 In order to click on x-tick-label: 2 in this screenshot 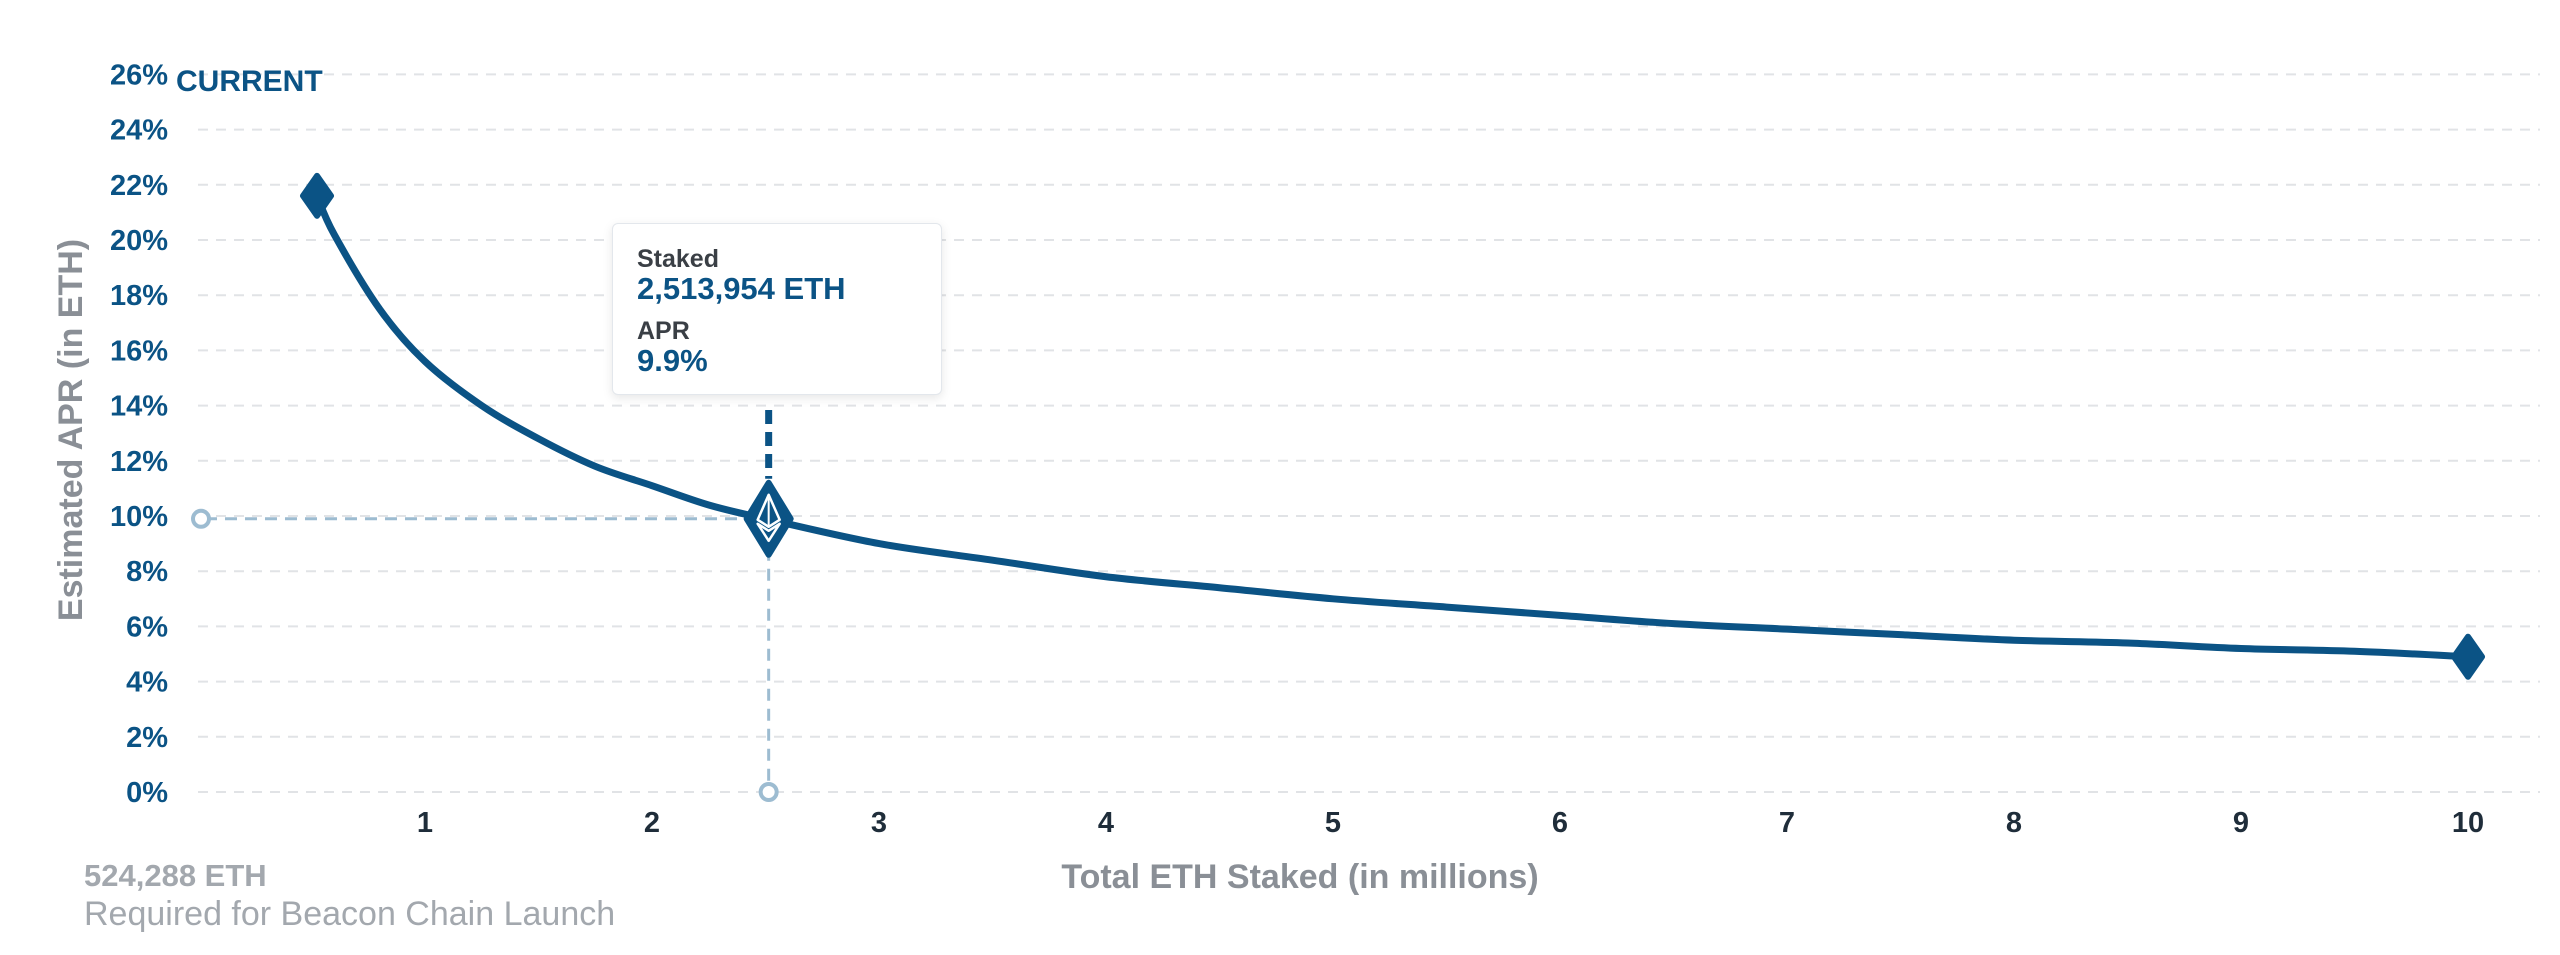, I will do `click(652, 823)`.